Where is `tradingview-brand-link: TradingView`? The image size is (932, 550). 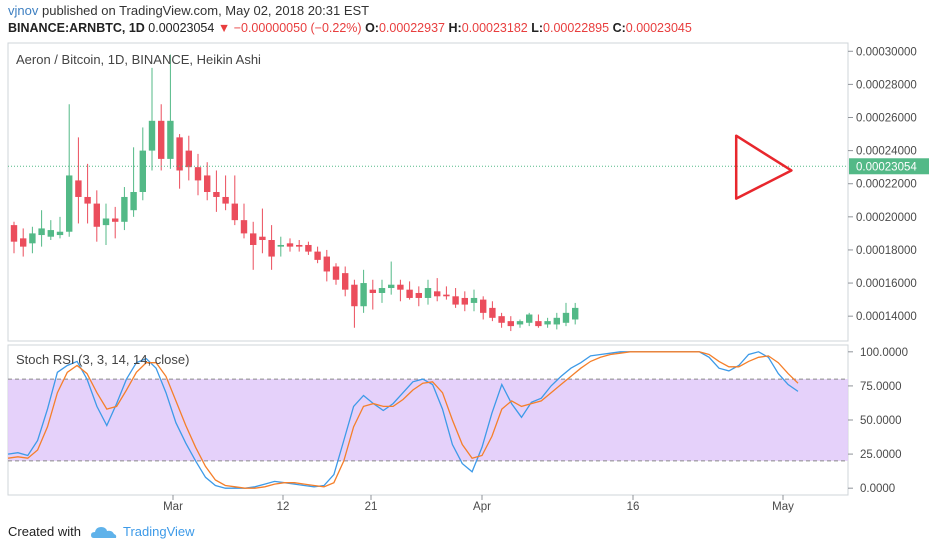 tradingview-brand-link: TradingView is located at coordinates (158, 531).